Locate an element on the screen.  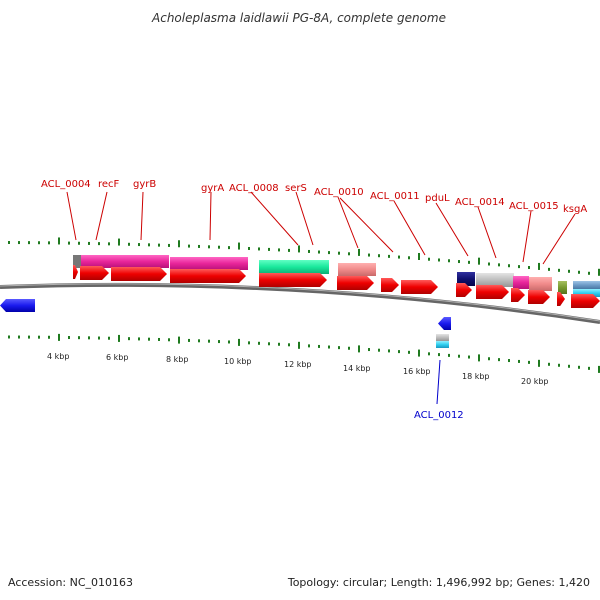
gene-label: ACL_0012 is located at coordinates (439, 415).